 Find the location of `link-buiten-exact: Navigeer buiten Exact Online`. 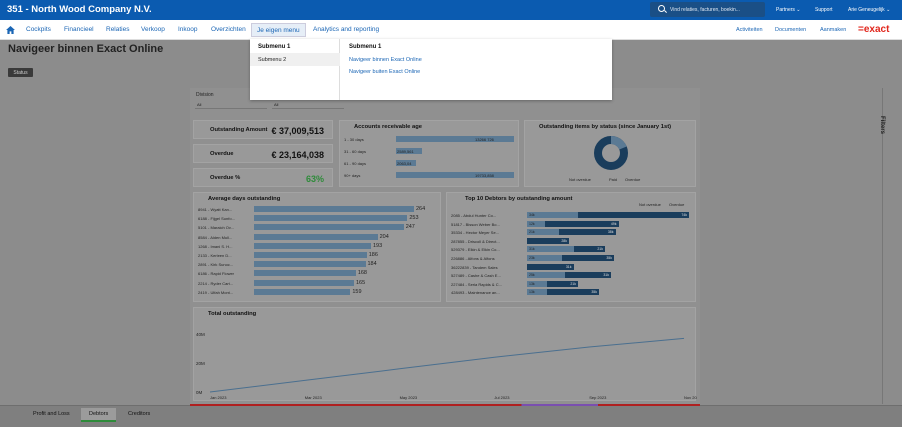

link-buiten-exact: Navigeer buiten Exact Online is located at coordinates (385, 72).